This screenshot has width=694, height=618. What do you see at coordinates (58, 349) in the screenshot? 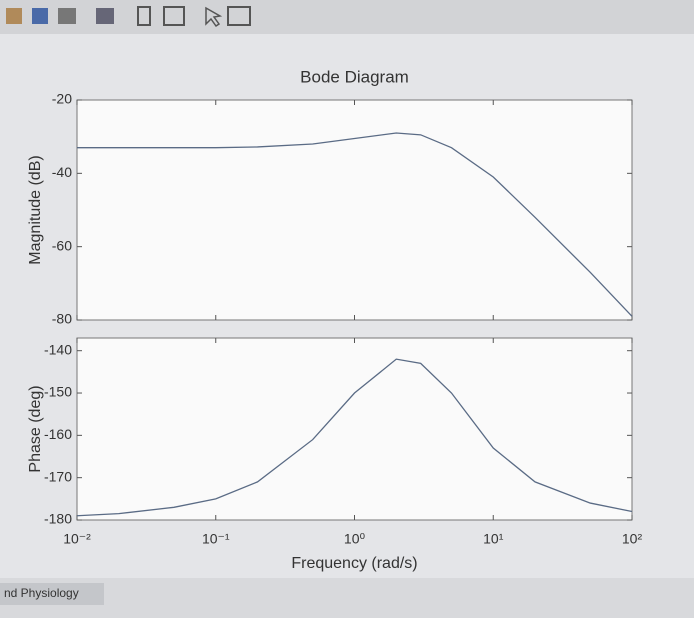
I see `y-tick-label: -140` at bounding box center [58, 349].